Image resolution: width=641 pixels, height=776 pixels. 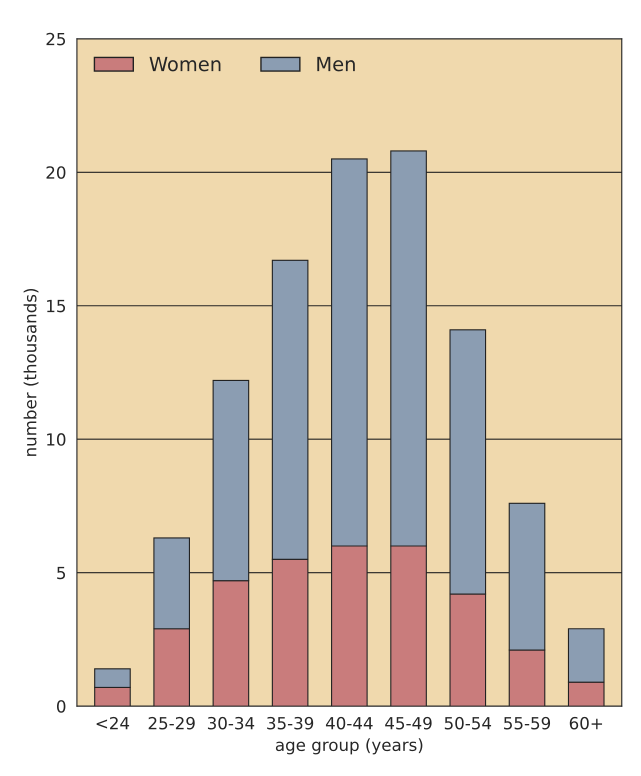 What do you see at coordinates (56, 306) in the screenshot?
I see `y-tick-label: 15` at bounding box center [56, 306].